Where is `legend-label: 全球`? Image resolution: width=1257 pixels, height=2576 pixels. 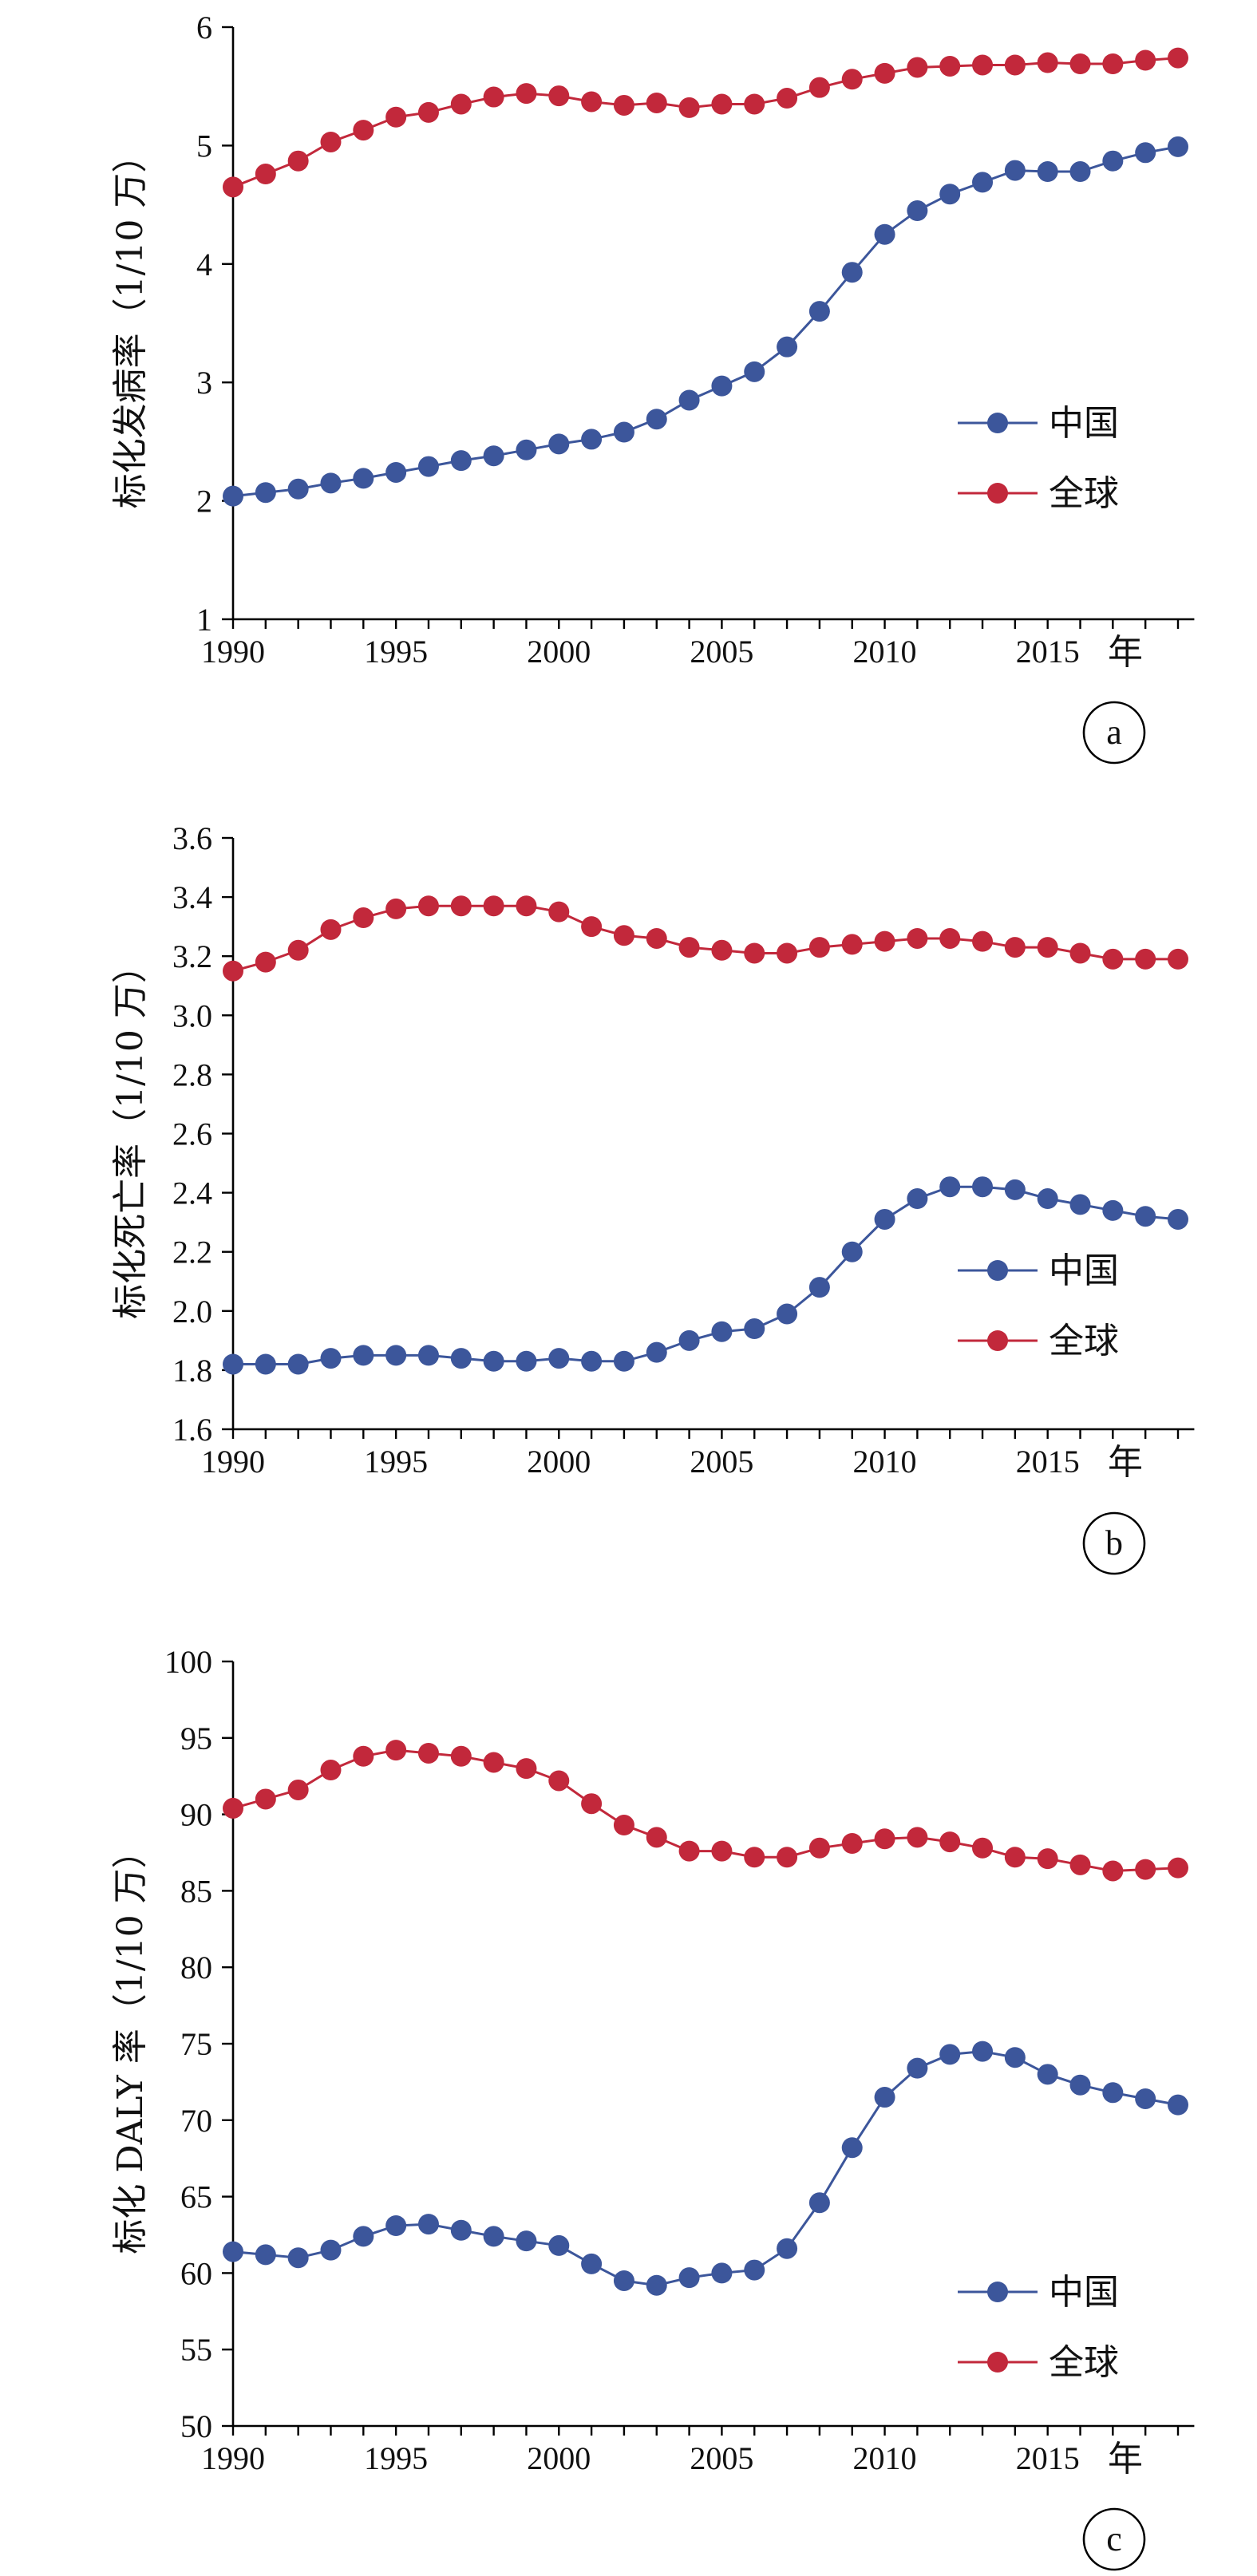
legend-label: 全球 is located at coordinates (1084, 1341).